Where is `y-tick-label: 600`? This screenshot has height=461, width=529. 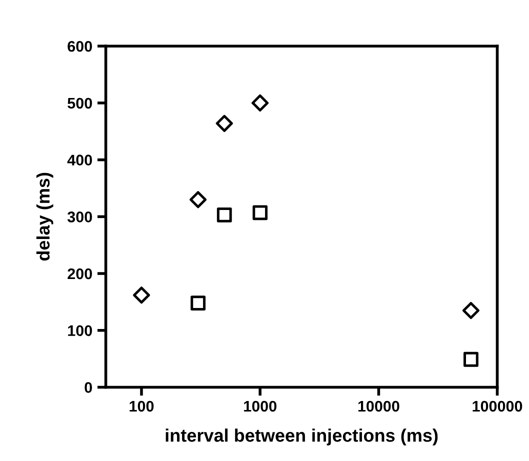 y-tick-label: 600 is located at coordinates (80, 46).